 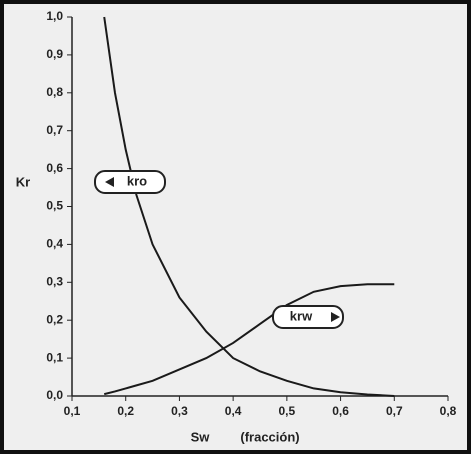 What do you see at coordinates (72, 411) in the screenshot?
I see `x-tick-label: 0,1` at bounding box center [72, 411].